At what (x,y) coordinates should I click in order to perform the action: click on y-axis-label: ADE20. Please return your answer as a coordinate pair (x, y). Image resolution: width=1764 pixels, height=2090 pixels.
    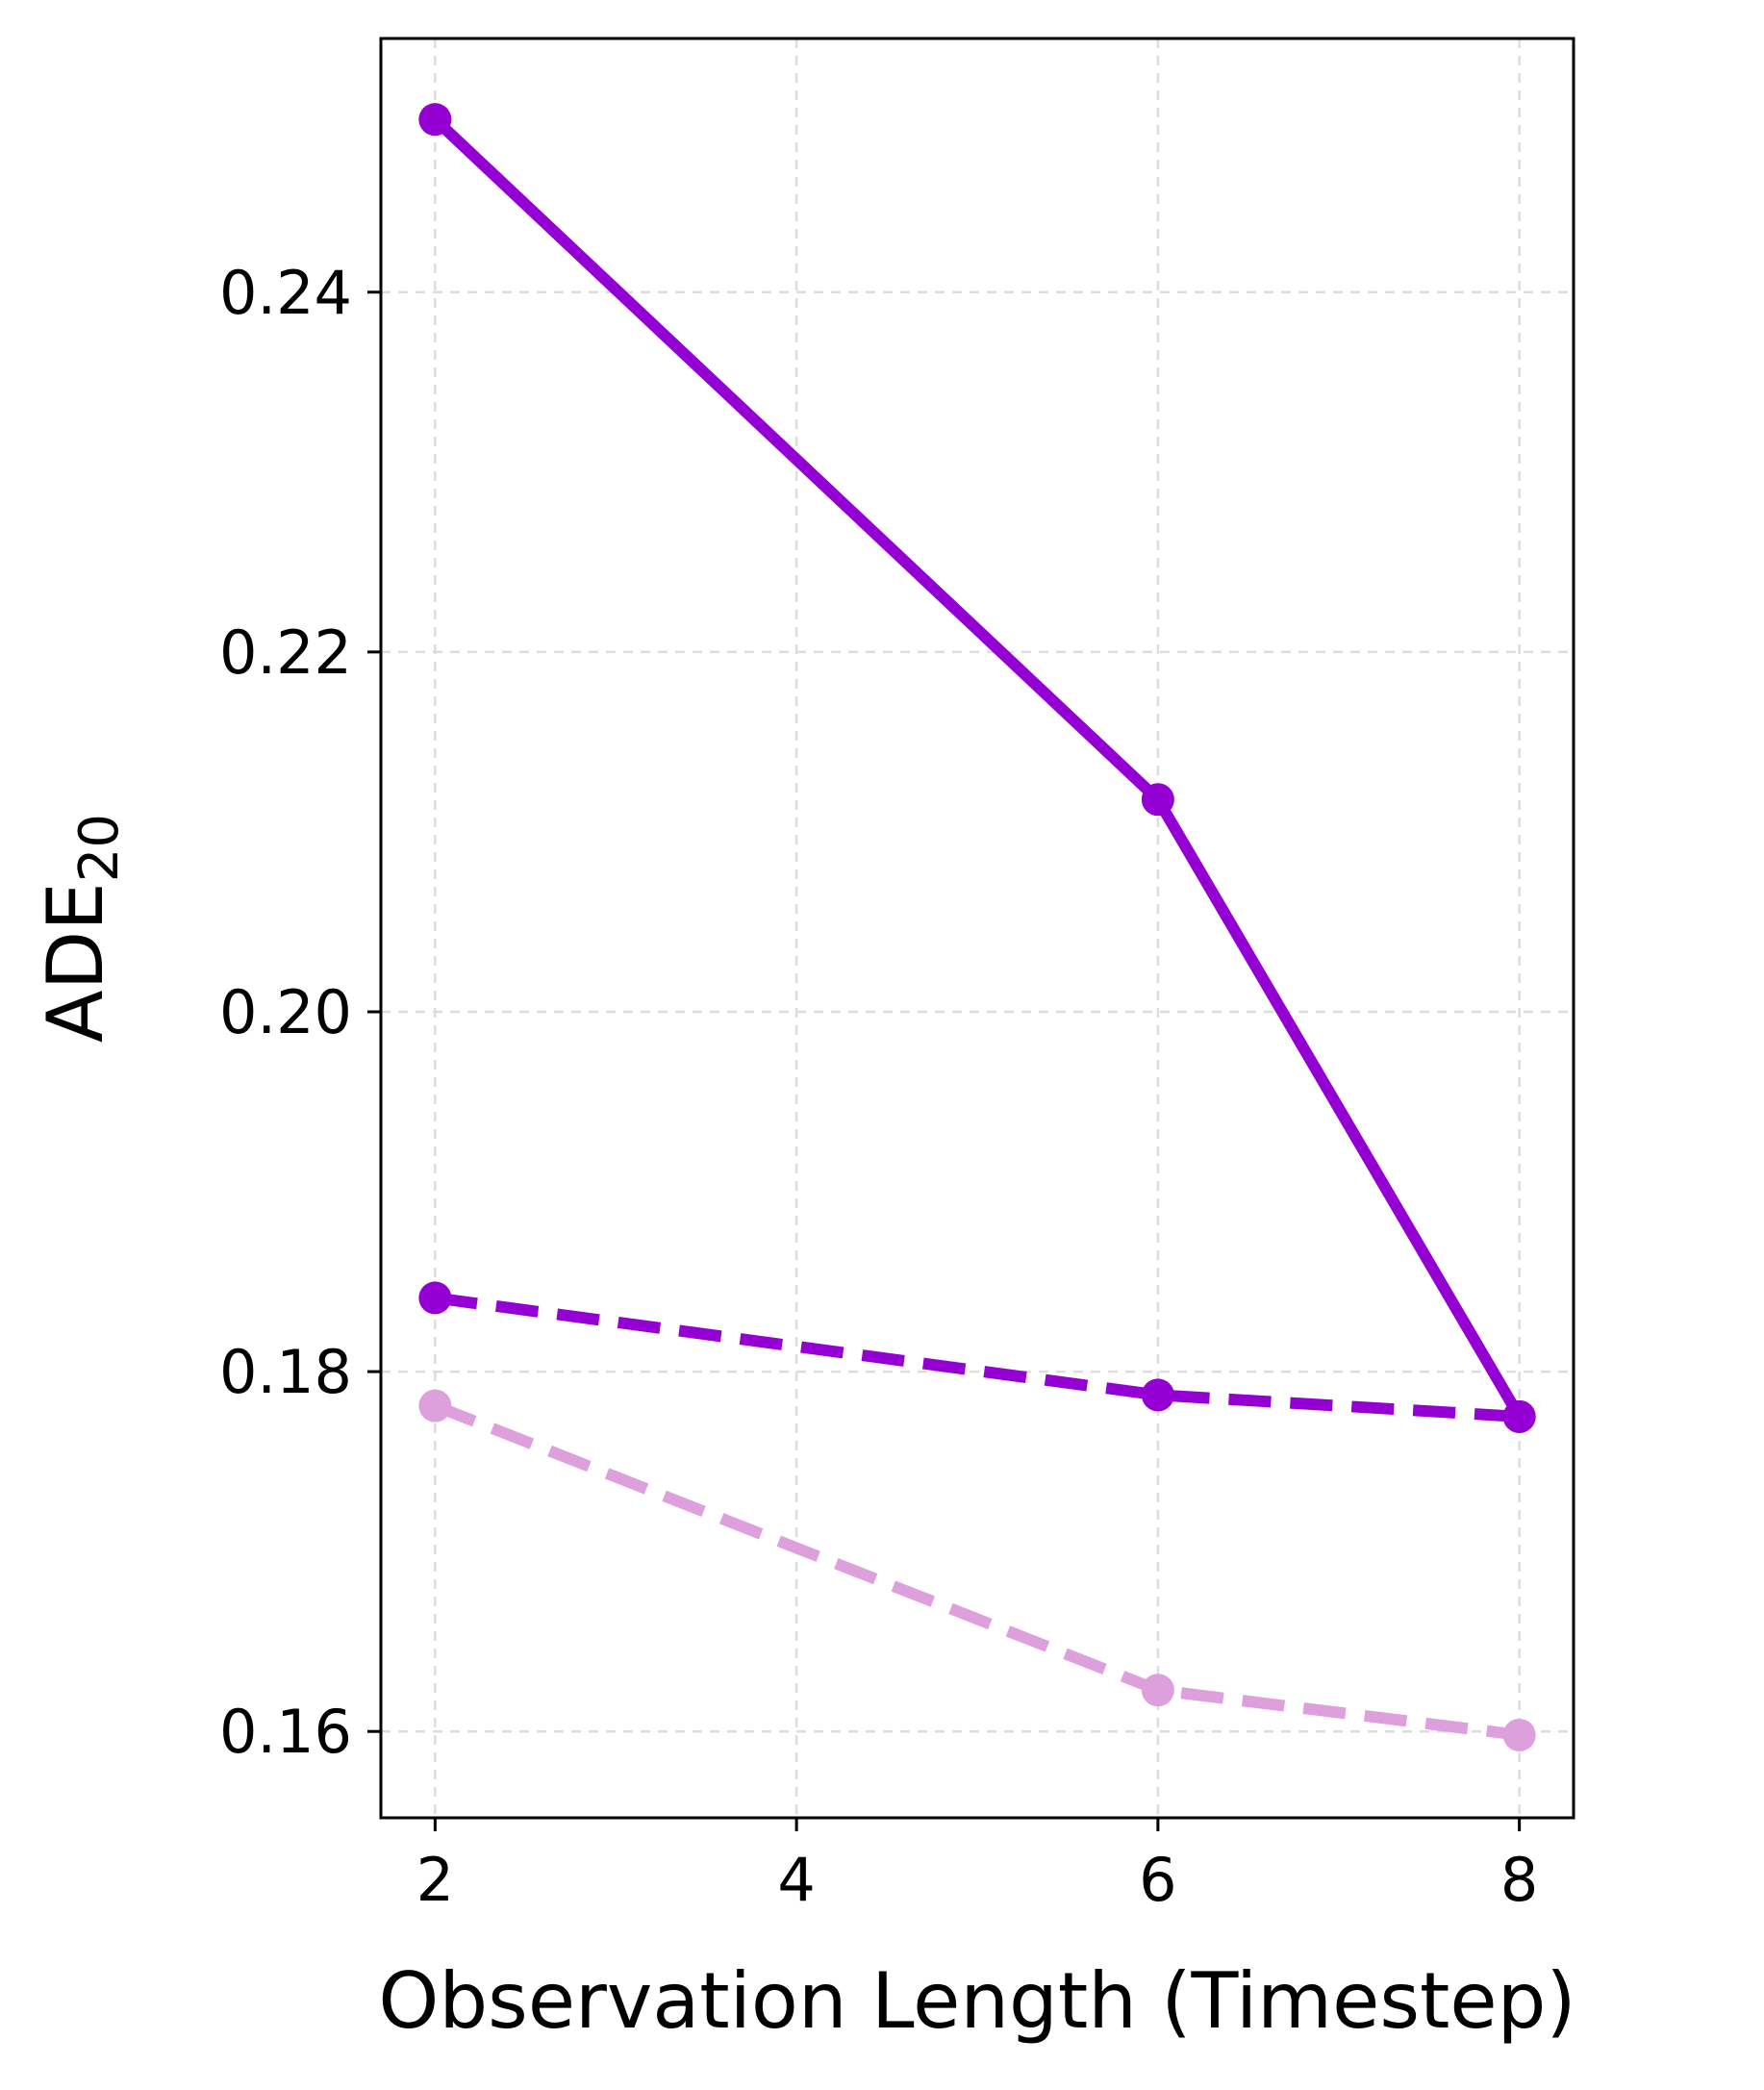
    Looking at the image, I should click on (81, 929).